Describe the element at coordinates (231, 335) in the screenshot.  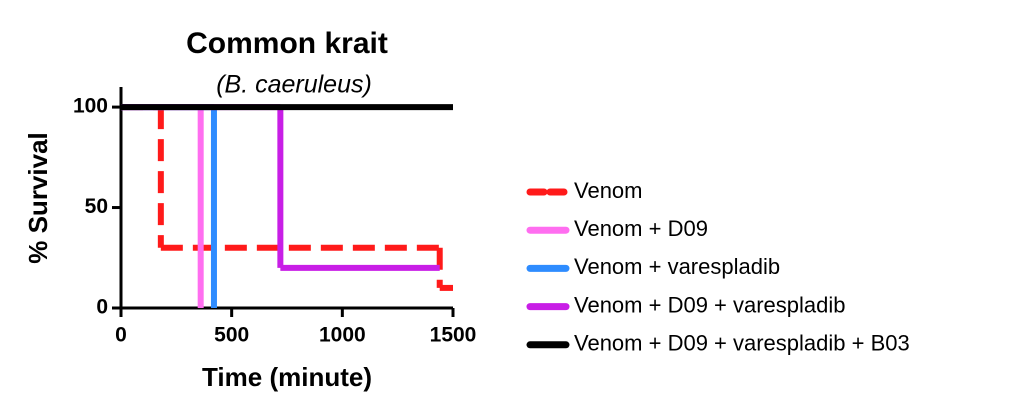
I see `x-tick-label: 500` at that location.